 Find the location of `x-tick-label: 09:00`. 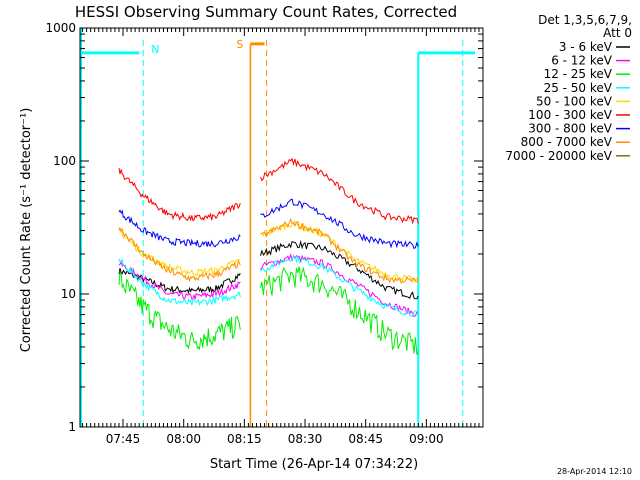

x-tick-label: 09:00 is located at coordinates (426, 439).